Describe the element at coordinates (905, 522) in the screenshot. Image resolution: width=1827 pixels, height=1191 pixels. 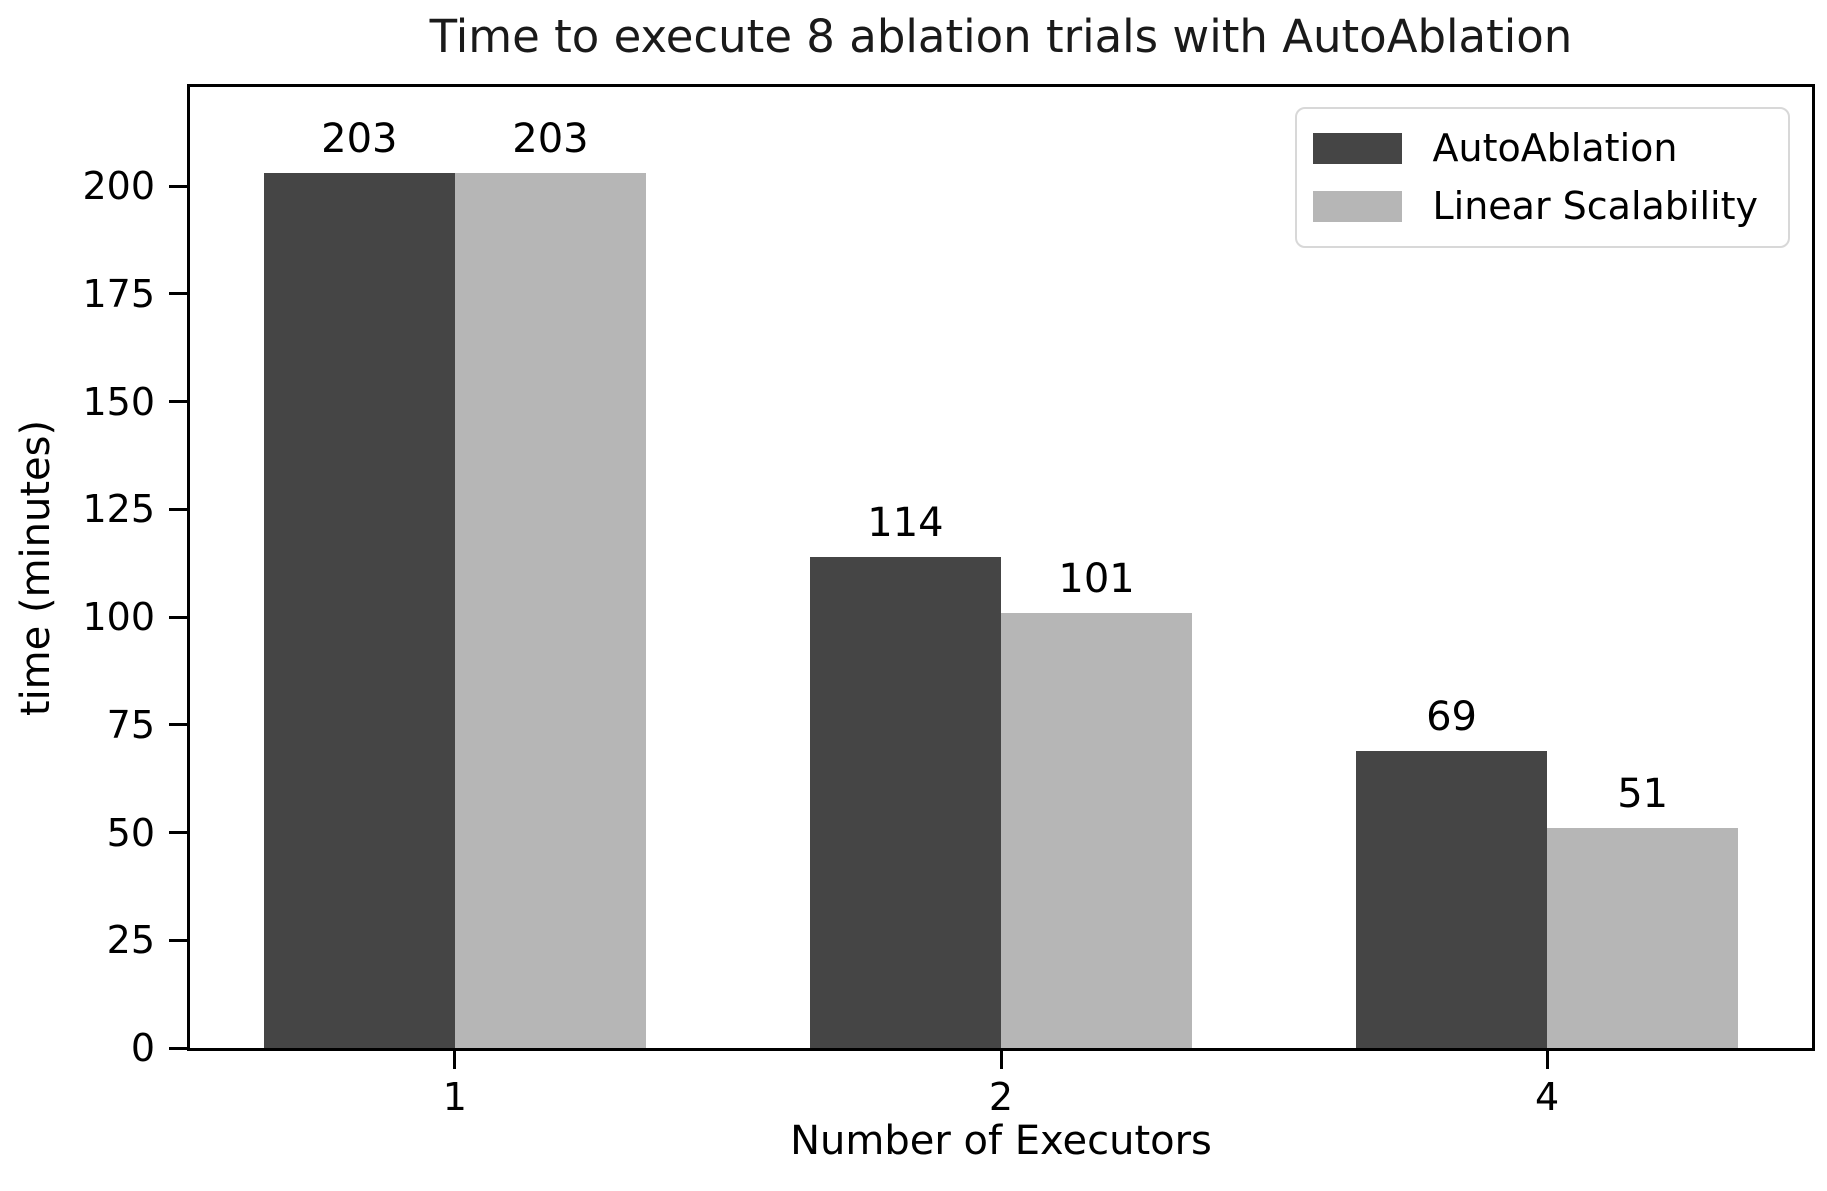
I see `bar-value-label-autoablation-2: 114` at that location.